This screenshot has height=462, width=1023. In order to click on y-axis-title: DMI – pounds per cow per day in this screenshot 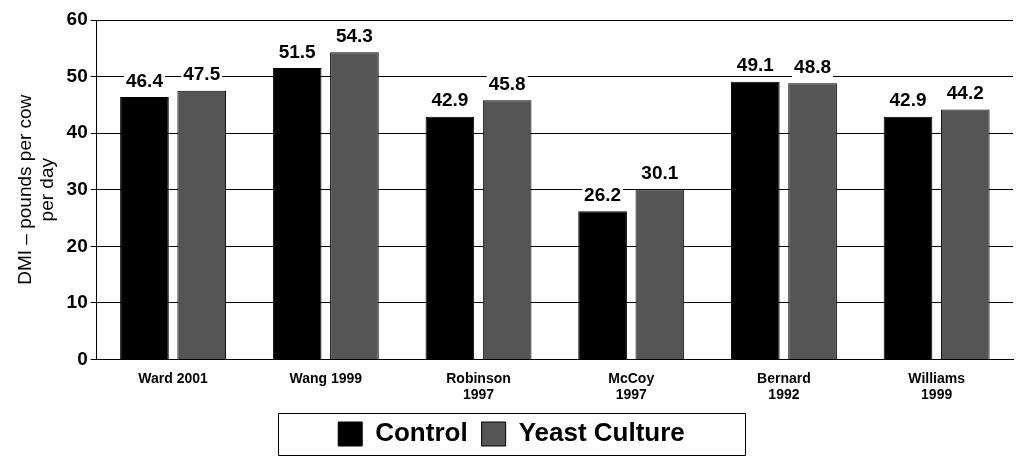, I will do `click(35, 189)`.